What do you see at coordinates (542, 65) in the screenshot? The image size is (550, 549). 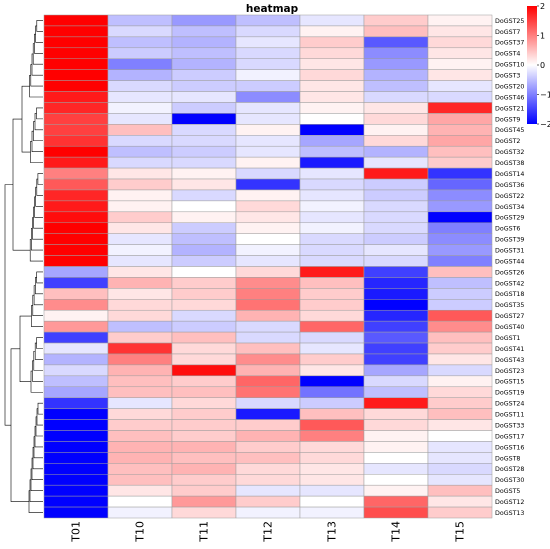 I see `legend-tick-label: 0` at bounding box center [542, 65].